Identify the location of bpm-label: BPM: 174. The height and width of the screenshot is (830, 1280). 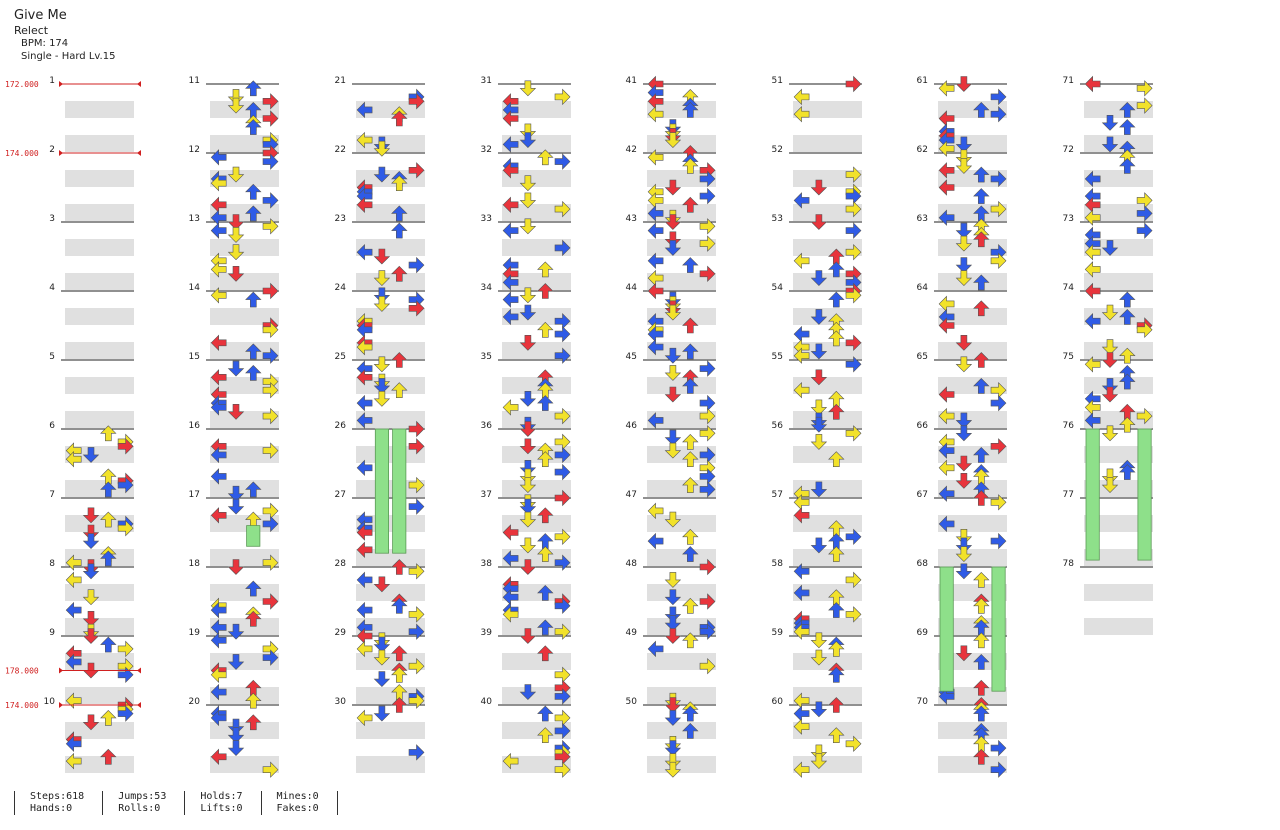
(45, 43).